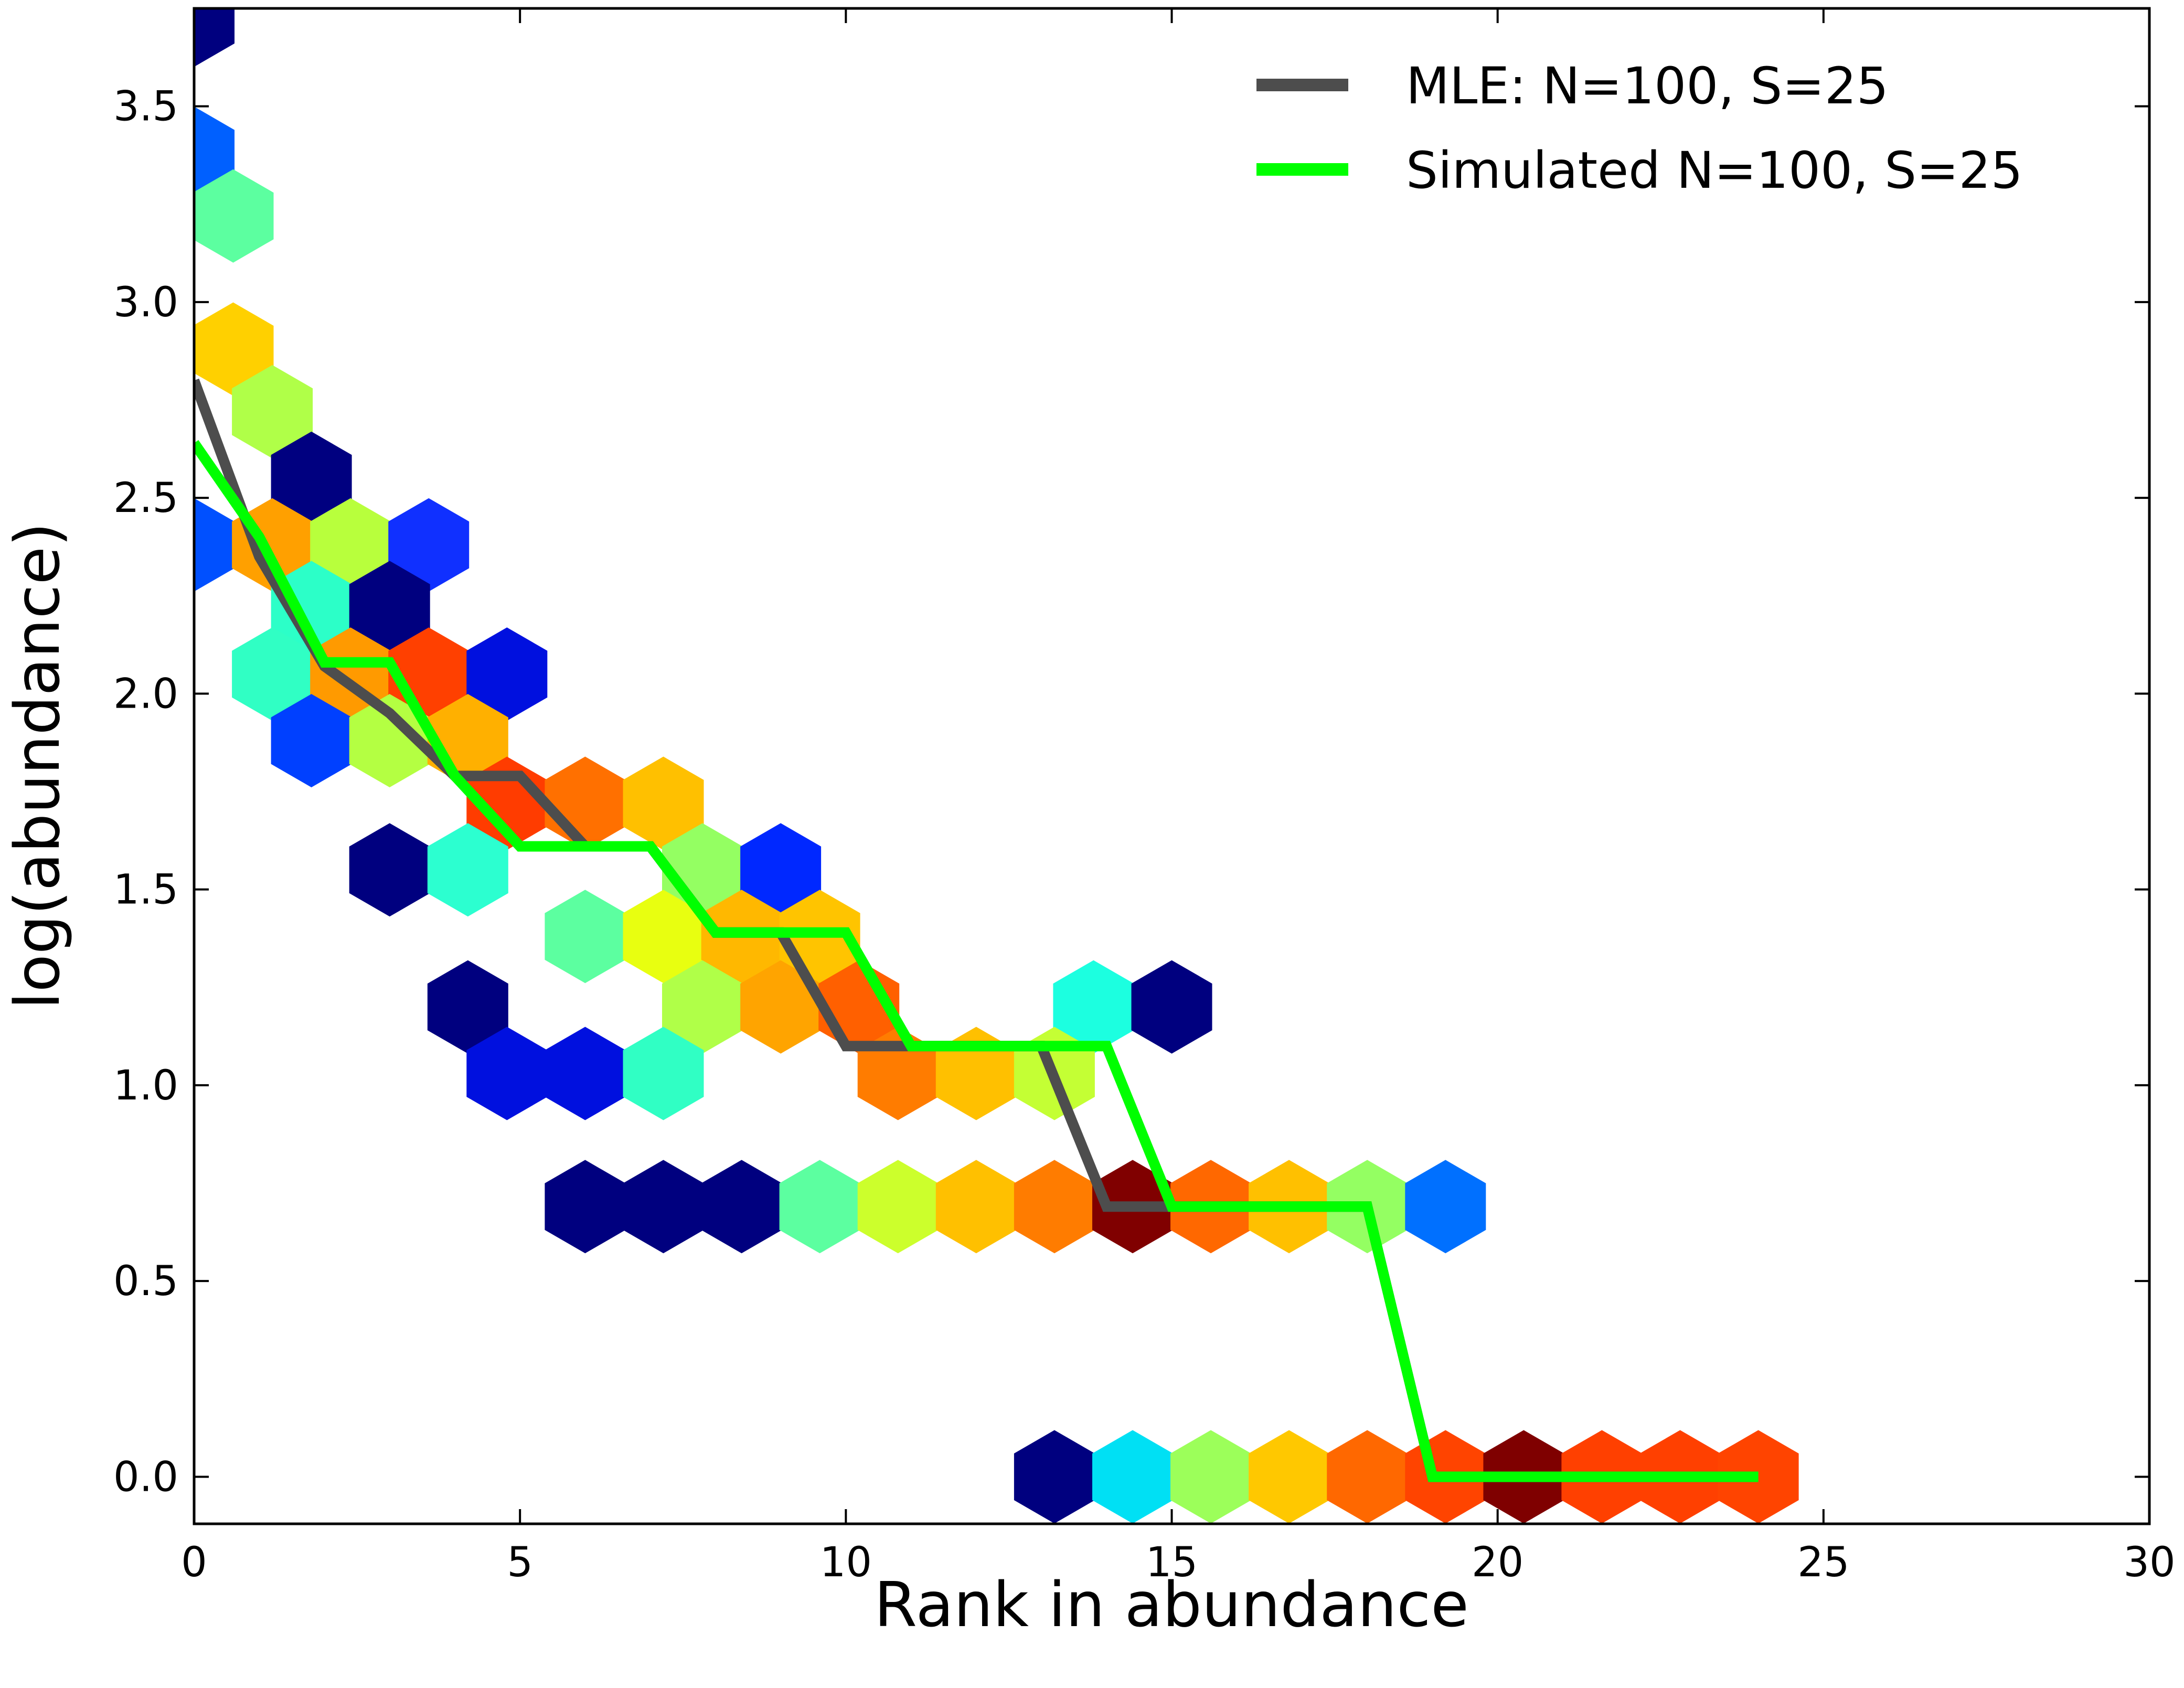  What do you see at coordinates (1171, 1604) in the screenshot?
I see `x-axis-label: Rank in abundance` at bounding box center [1171, 1604].